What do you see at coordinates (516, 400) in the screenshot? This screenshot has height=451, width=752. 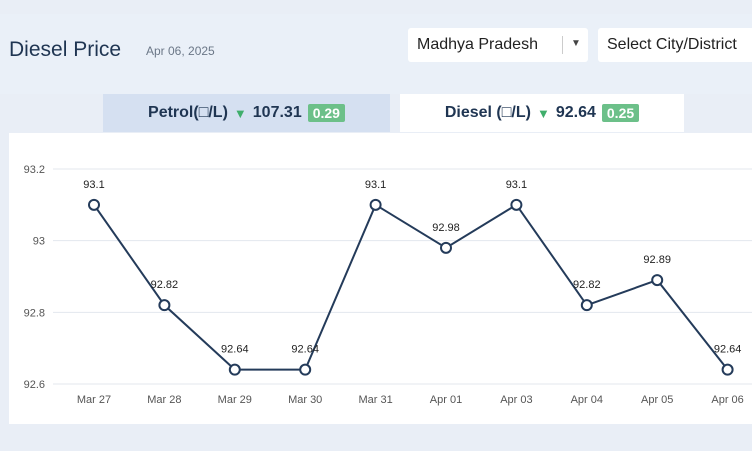 I see `x-tick-label: Apr 03` at bounding box center [516, 400].